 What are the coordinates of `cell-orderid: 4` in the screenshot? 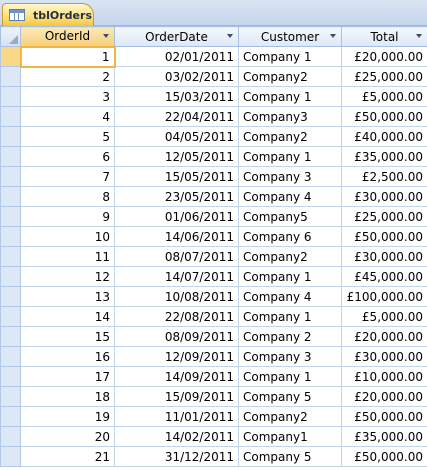 It's located at (67, 116).